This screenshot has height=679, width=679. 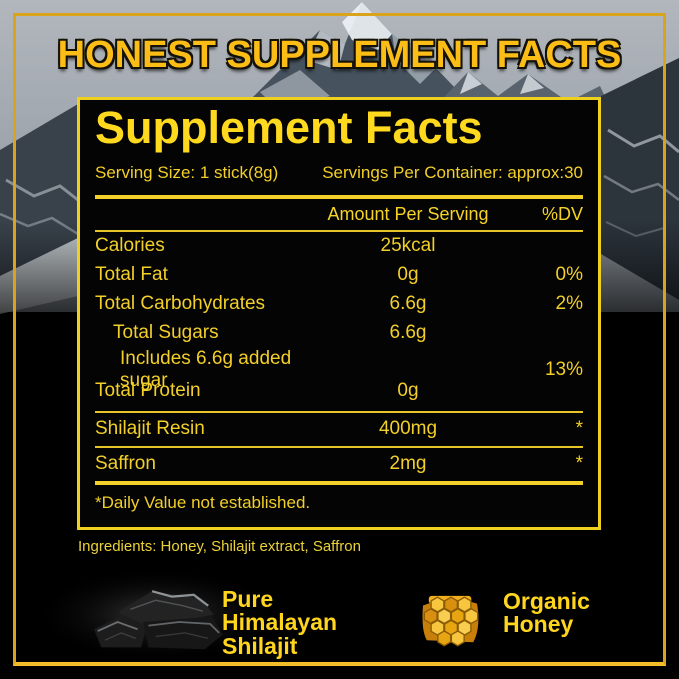 I want to click on daily-value-footnote: *Daily Value not established., so click(x=203, y=502).